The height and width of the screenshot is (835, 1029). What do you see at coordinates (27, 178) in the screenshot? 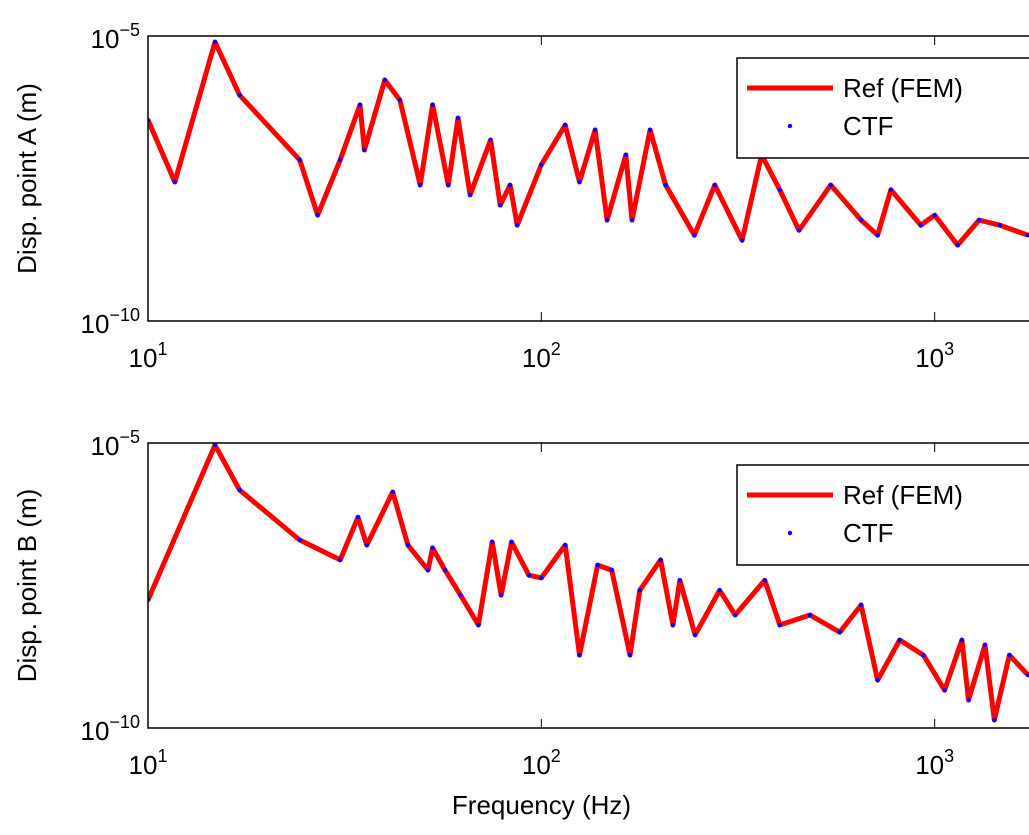
I see `y-axis-label: Disp. point A (m)` at bounding box center [27, 178].